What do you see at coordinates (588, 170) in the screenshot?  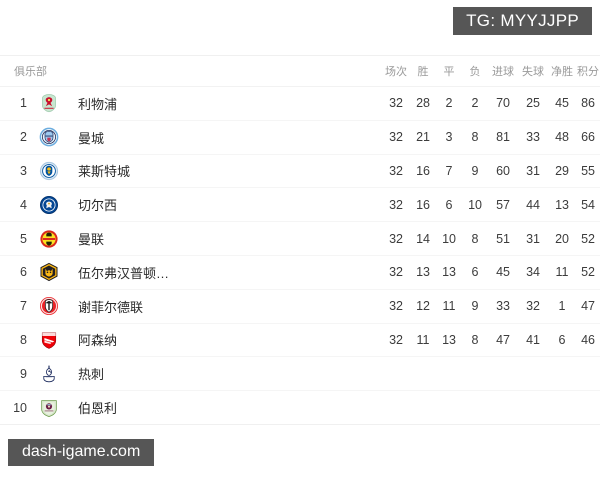 I see `row-stat-points: 55` at bounding box center [588, 170].